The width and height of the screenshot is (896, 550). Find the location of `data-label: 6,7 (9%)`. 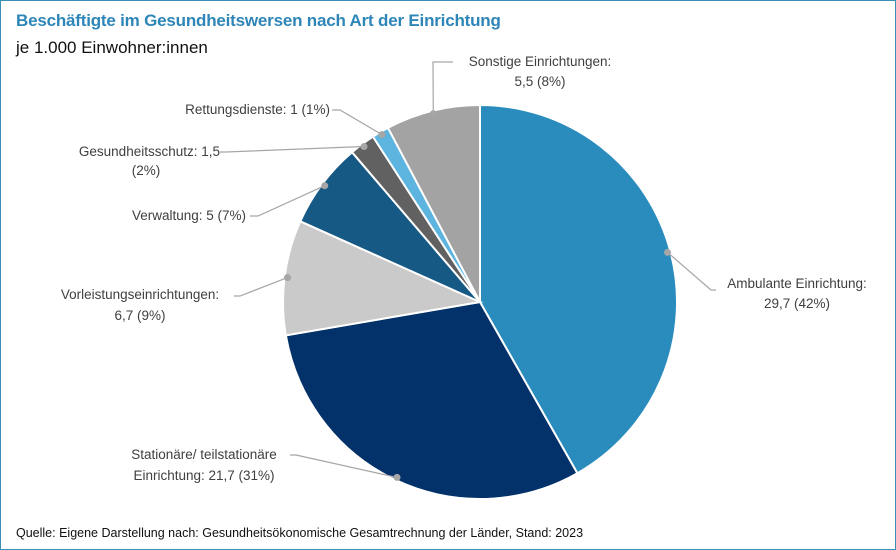

data-label: 6,7 (9%) is located at coordinates (139, 315).